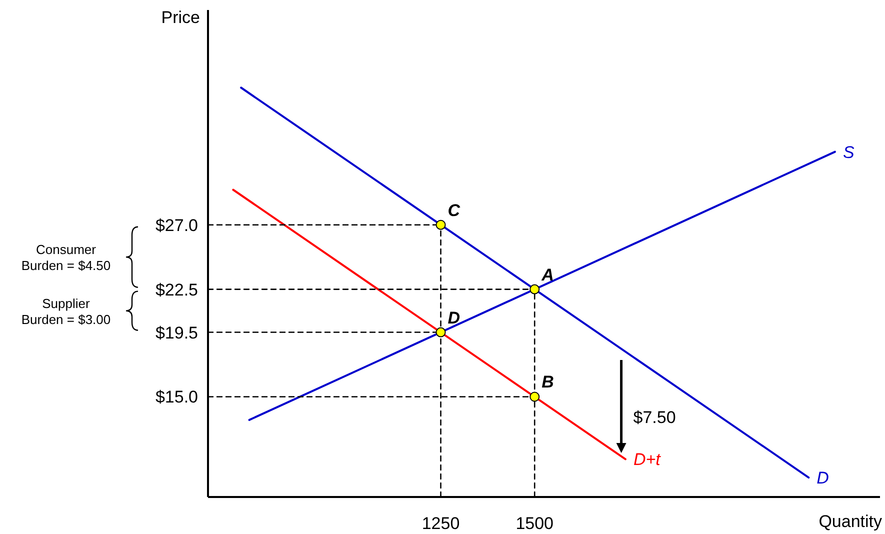 This screenshot has width=885, height=534. Describe the element at coordinates (822, 478) in the screenshot. I see `series-label: D` at that location.